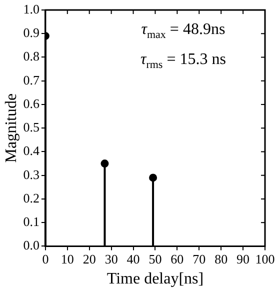 The image size is (277, 289). What do you see at coordinates (31, 80) in the screenshot?
I see `y-tick-label: 0.7` at bounding box center [31, 80].